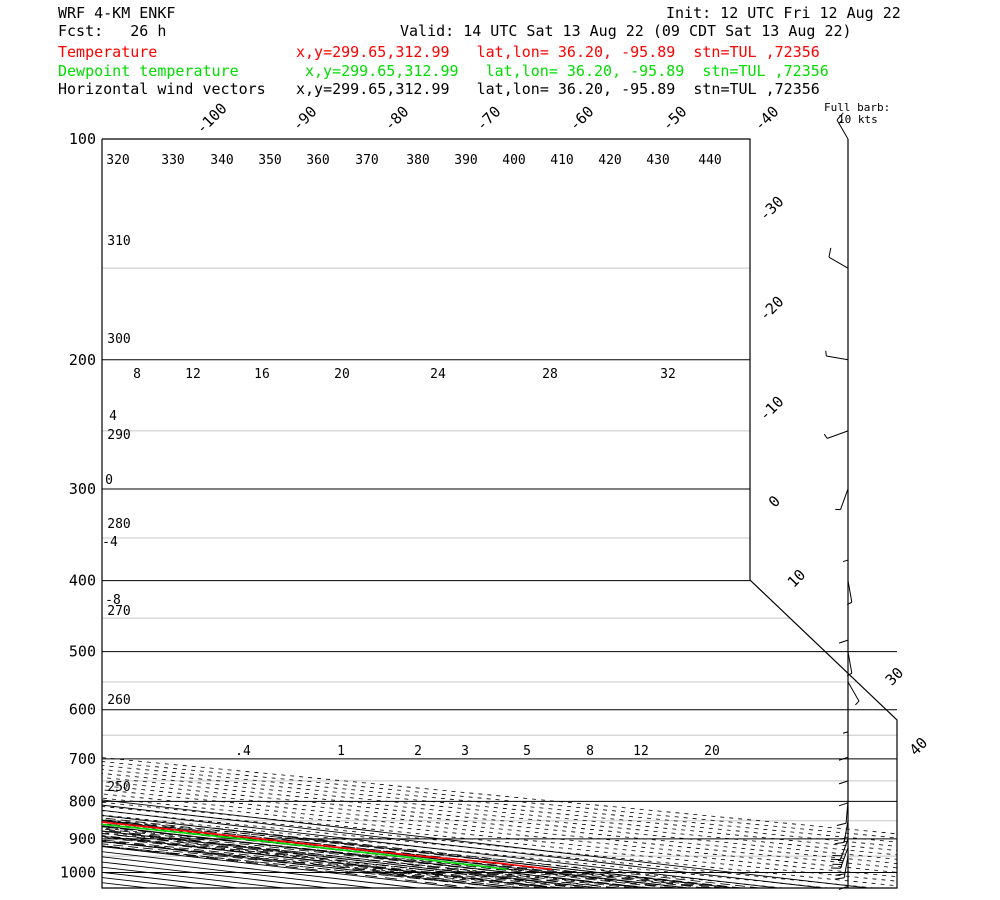 Image resolution: width=1000 pixels, height=900 pixels. What do you see at coordinates (641, 751) in the screenshot?
I see `mixing-ratio-label: 12` at bounding box center [641, 751].